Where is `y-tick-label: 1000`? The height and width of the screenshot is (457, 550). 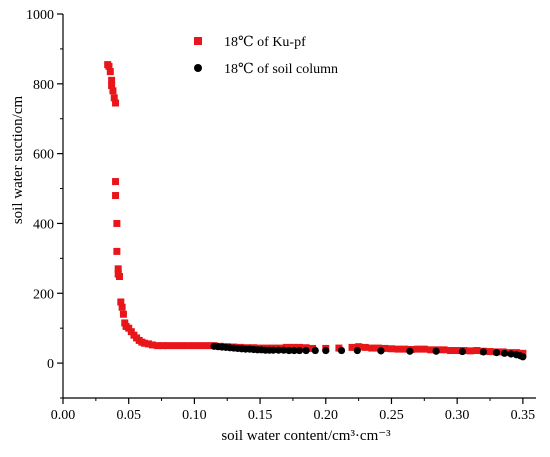 y-tick-label: 1000 is located at coordinates (40, 15).